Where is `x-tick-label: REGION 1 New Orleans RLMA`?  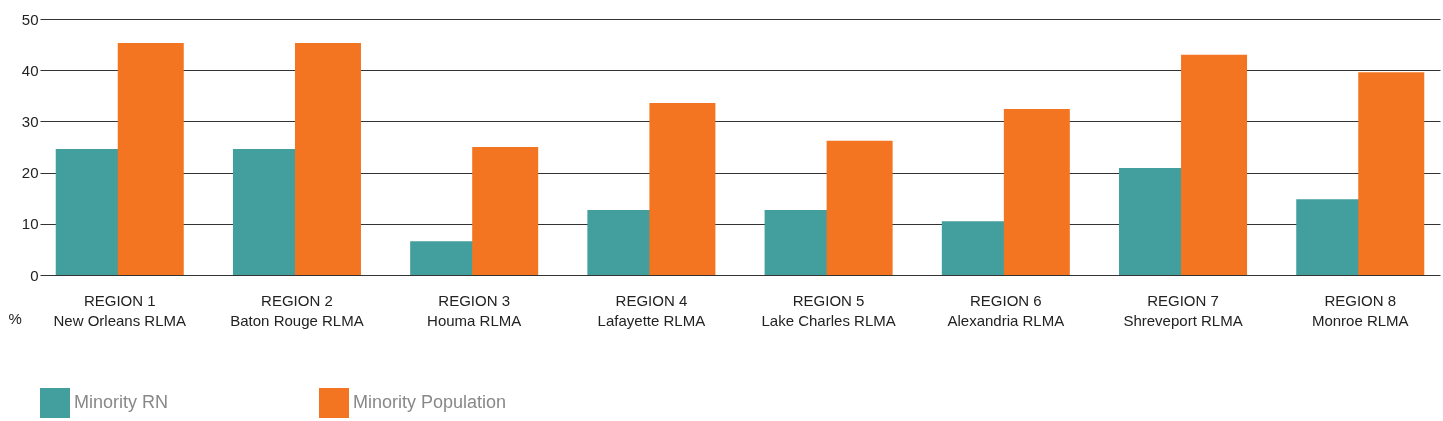 x-tick-label: REGION 1 New Orleans RLMA is located at coordinates (120, 310).